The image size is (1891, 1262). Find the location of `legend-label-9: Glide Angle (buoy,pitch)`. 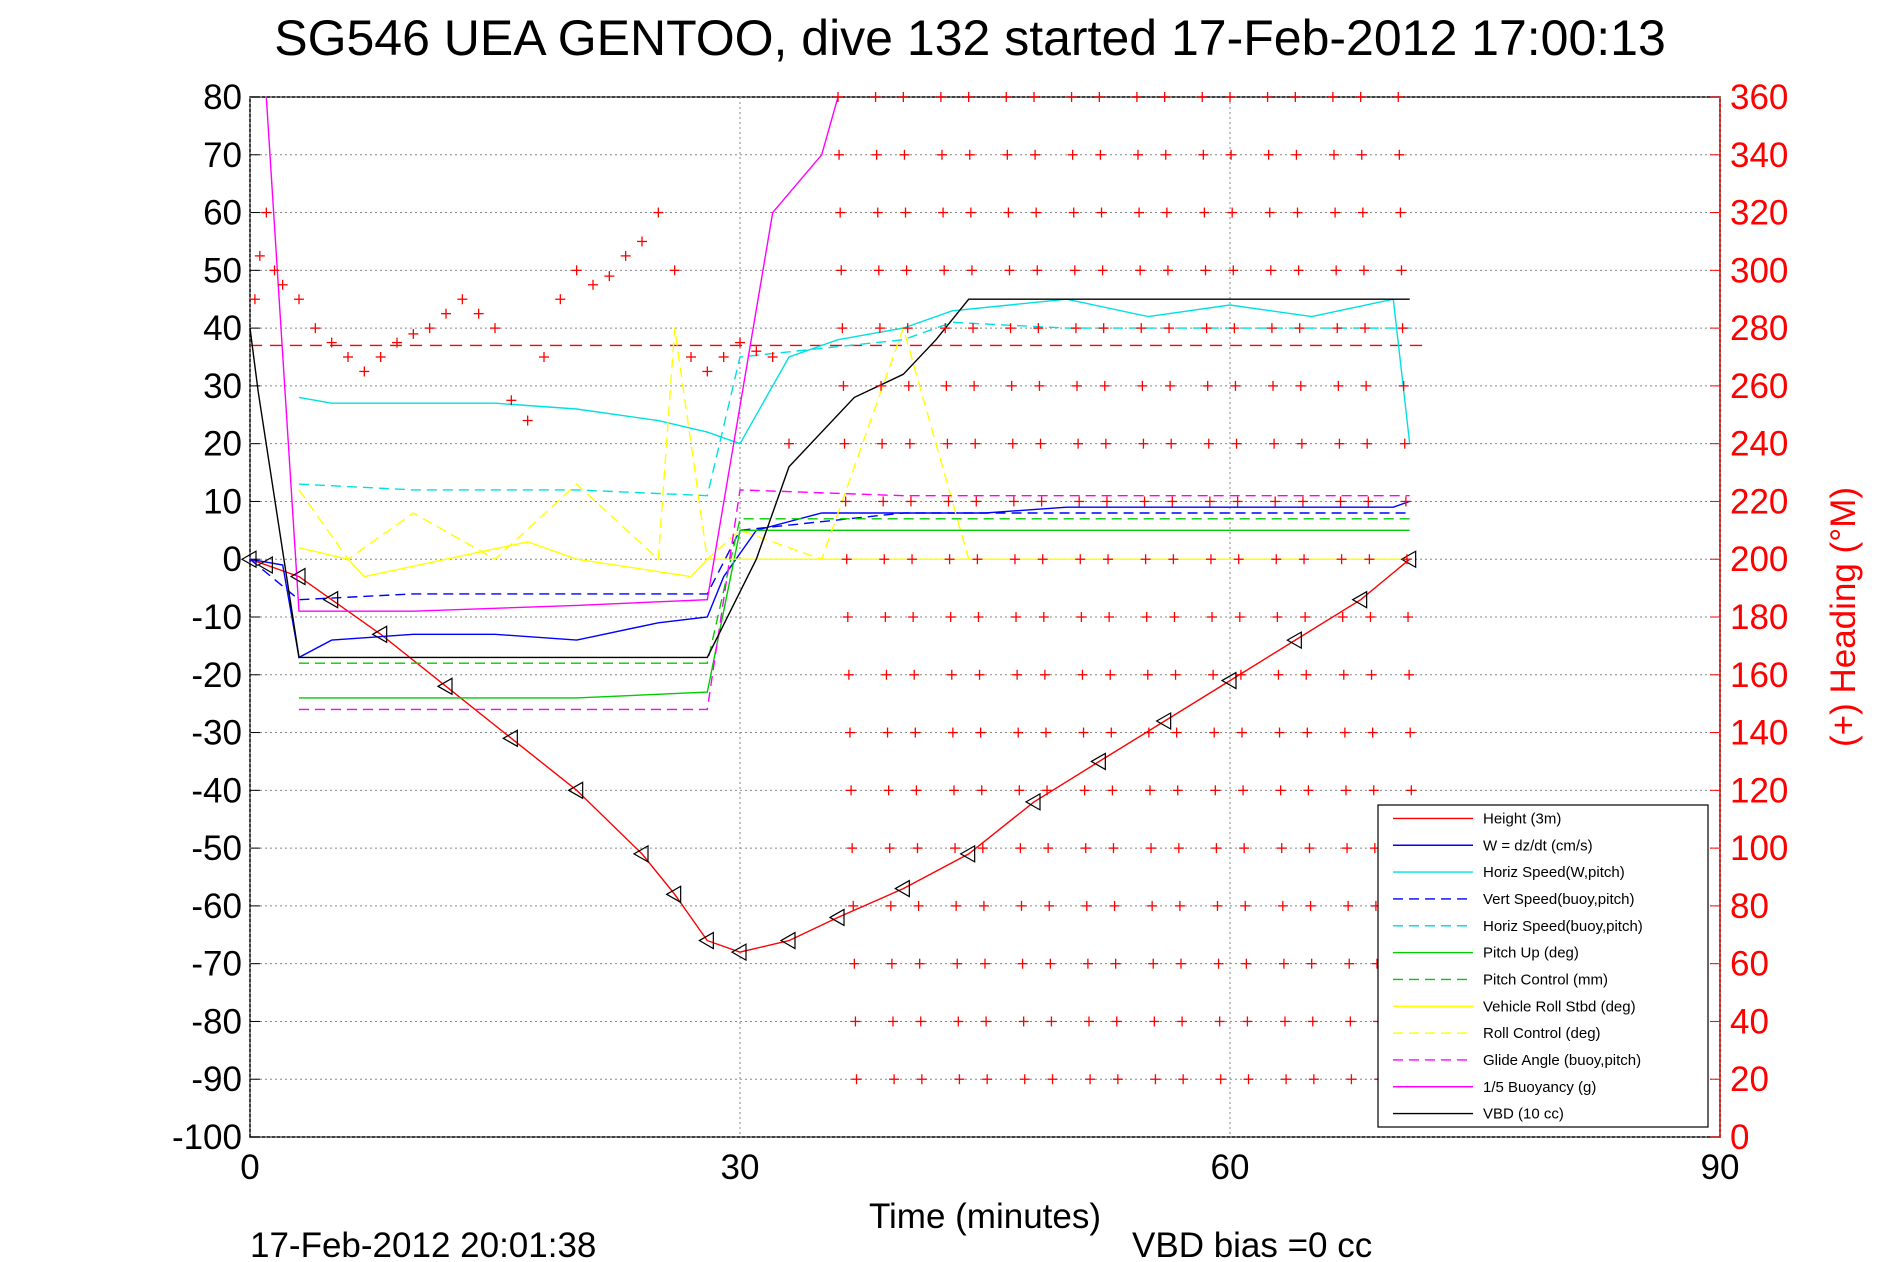

legend-label-9: Glide Angle (buoy,pitch) is located at coordinates (1562, 1060).